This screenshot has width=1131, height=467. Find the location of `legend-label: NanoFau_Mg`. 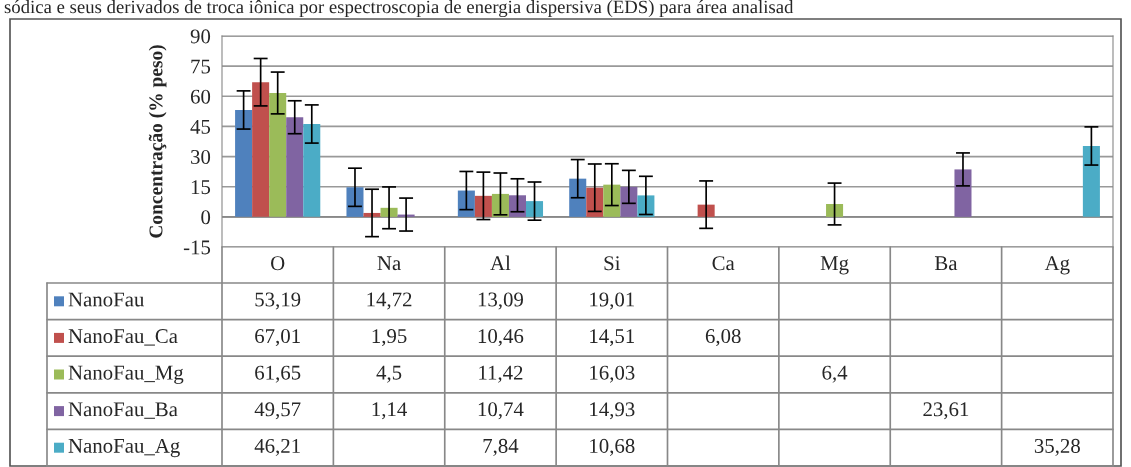

legend-label: NanoFau_Mg is located at coordinates (126, 374).